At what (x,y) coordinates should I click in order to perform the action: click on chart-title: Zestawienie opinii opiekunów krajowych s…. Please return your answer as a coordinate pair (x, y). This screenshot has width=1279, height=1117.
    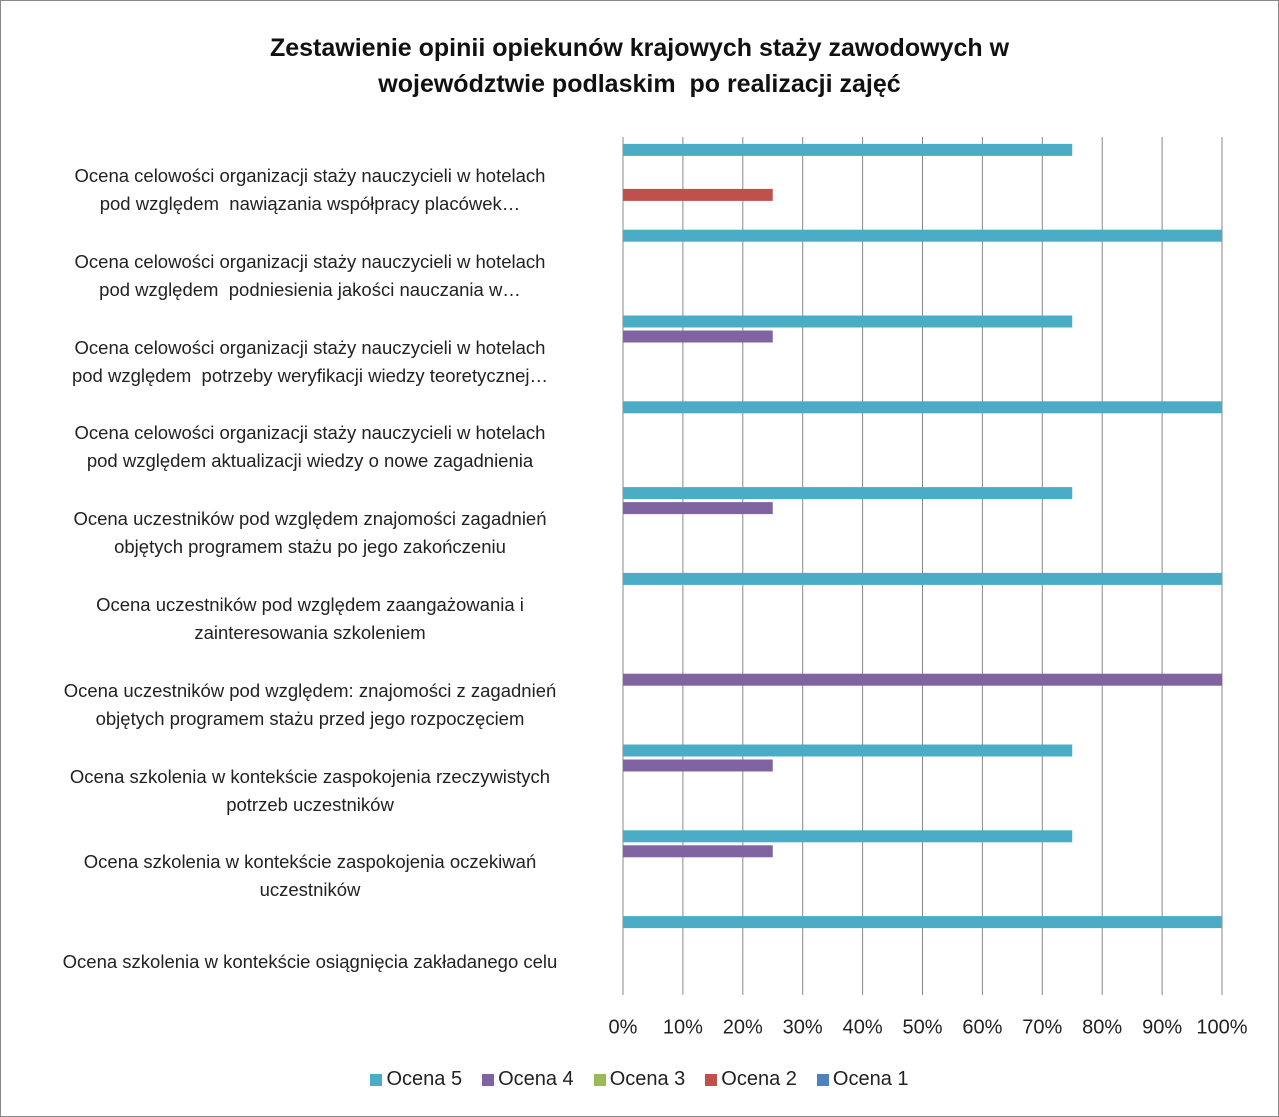
    Looking at the image, I should click on (639, 66).